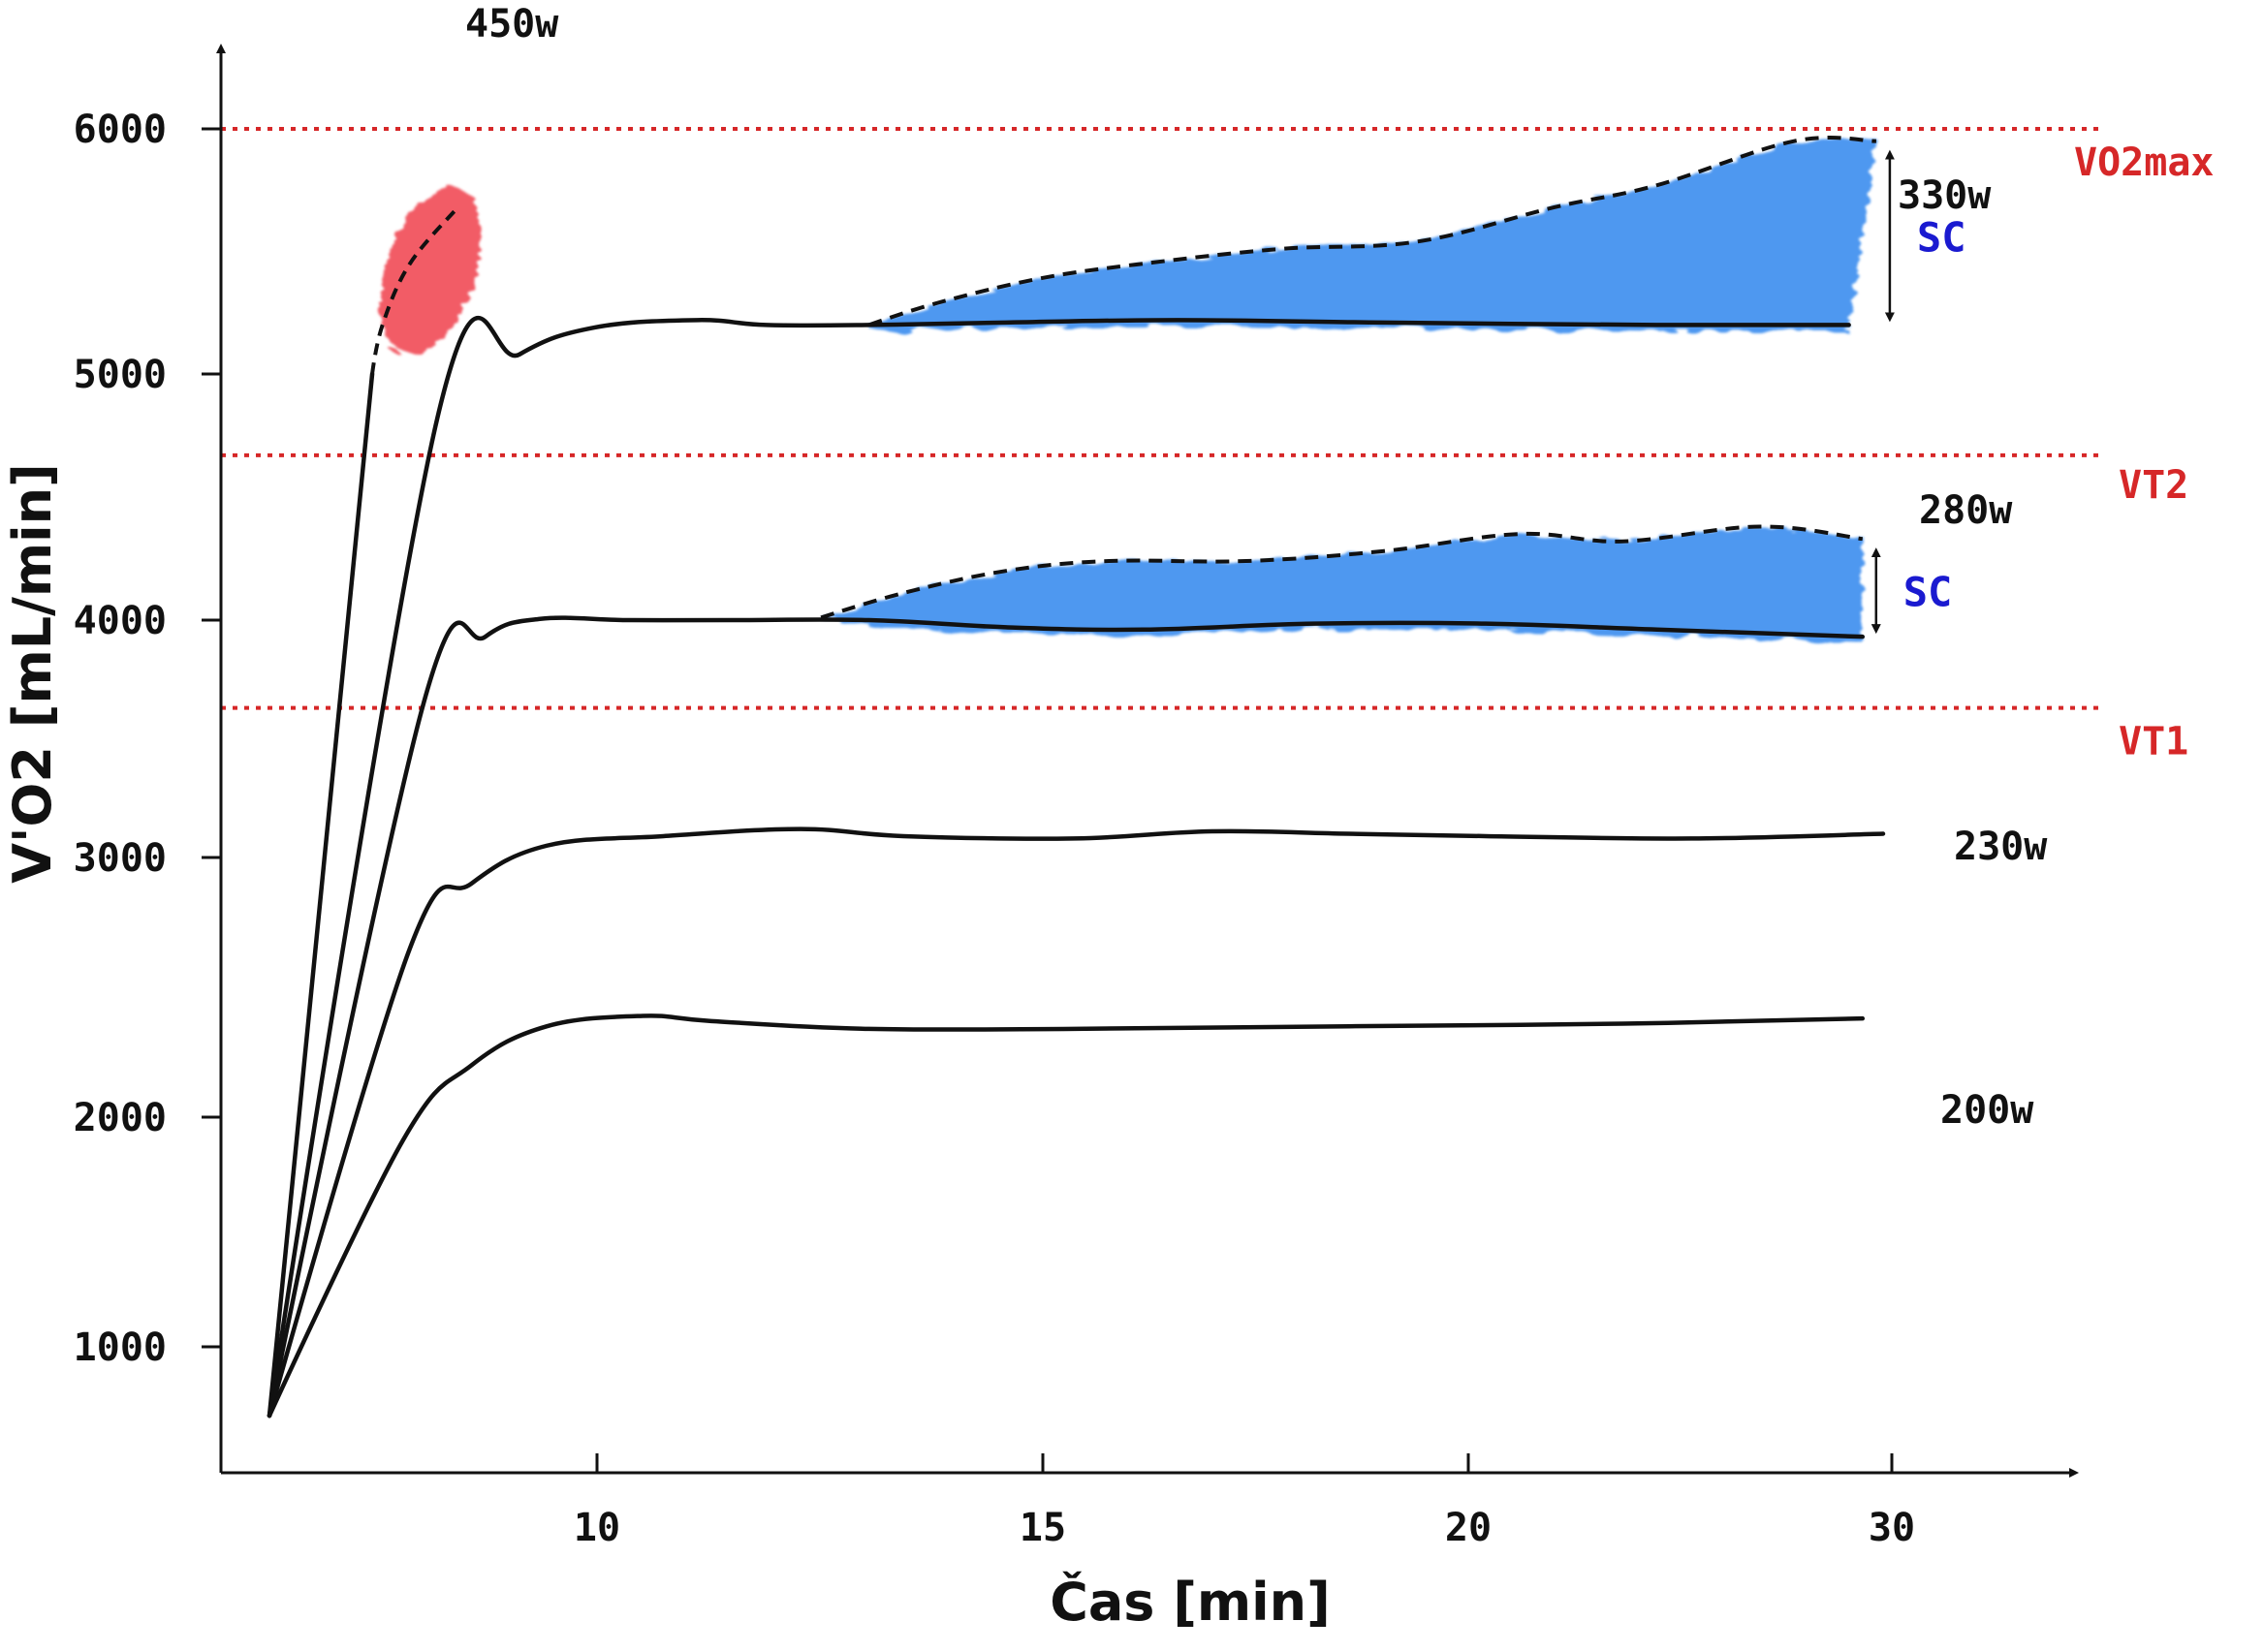  I want to click on series-label-230w: 230w, so click(2001, 847).